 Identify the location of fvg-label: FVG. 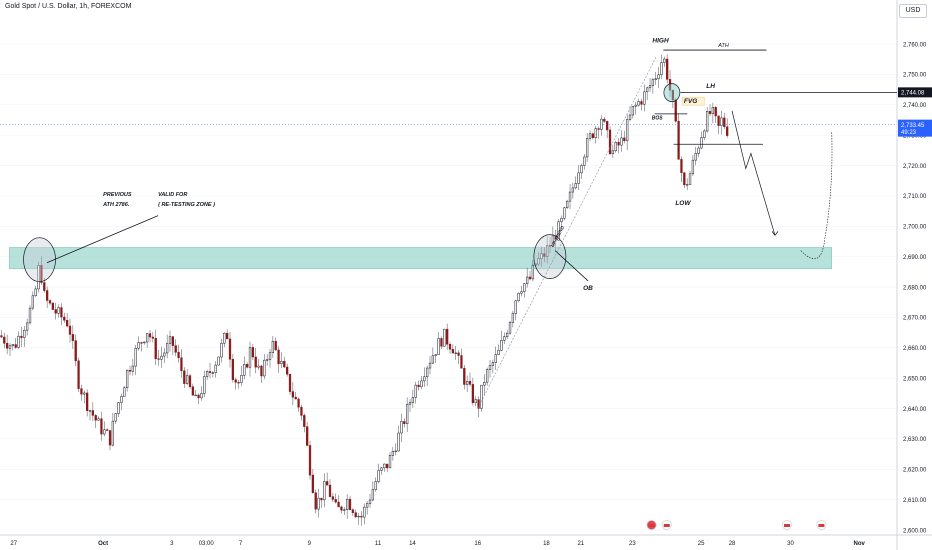
(690, 101).